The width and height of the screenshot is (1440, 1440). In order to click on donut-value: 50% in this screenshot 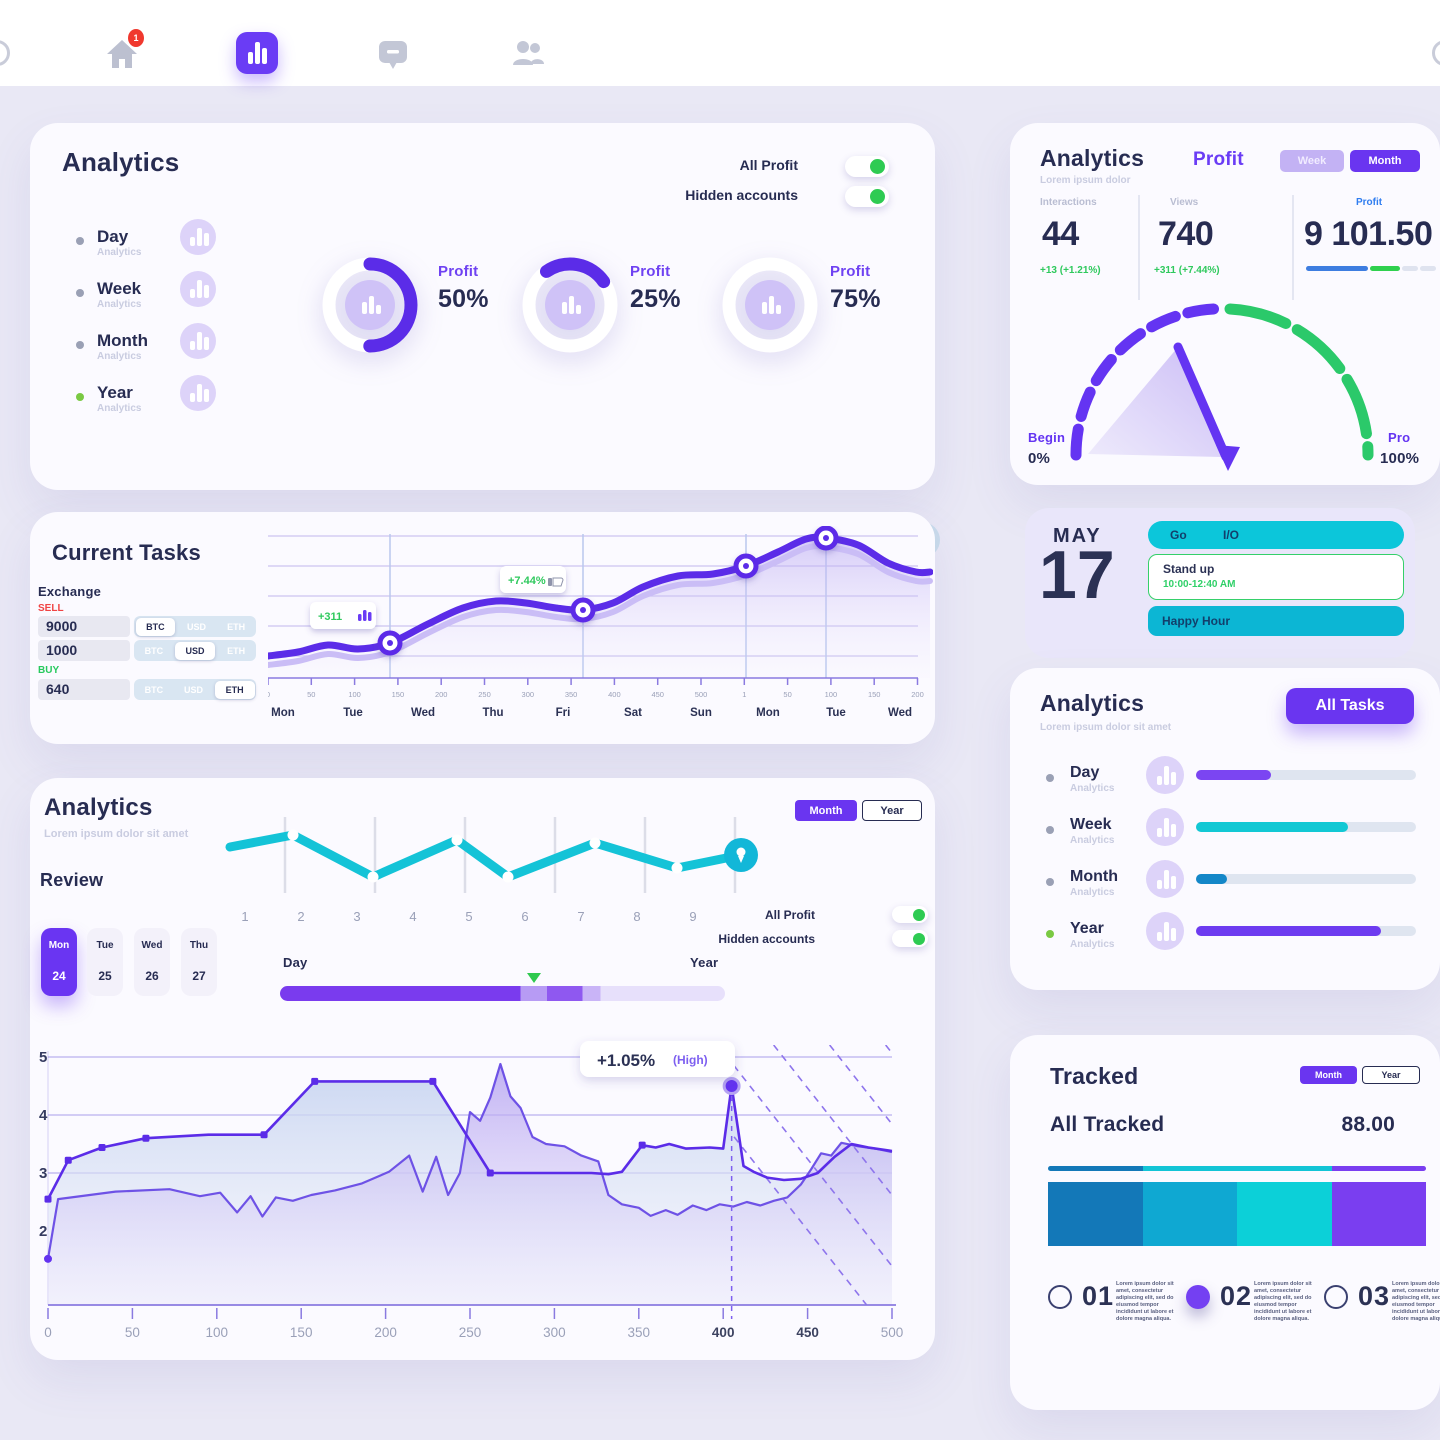, I will do `click(463, 299)`.